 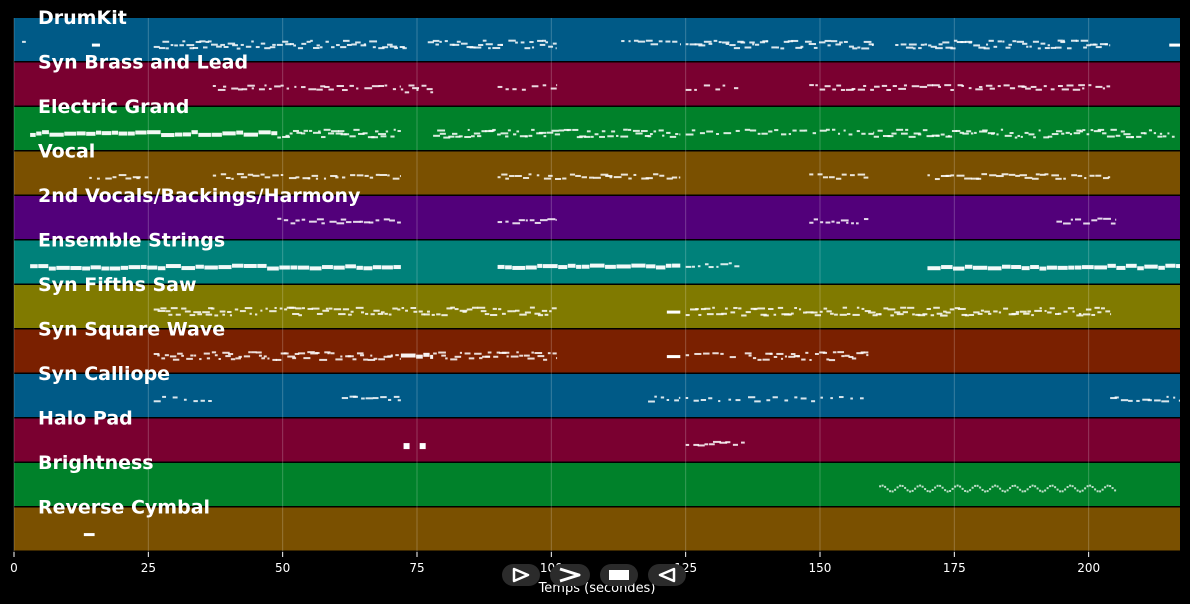 What do you see at coordinates (667, 575) in the screenshot?
I see `rewind-button` at bounding box center [667, 575].